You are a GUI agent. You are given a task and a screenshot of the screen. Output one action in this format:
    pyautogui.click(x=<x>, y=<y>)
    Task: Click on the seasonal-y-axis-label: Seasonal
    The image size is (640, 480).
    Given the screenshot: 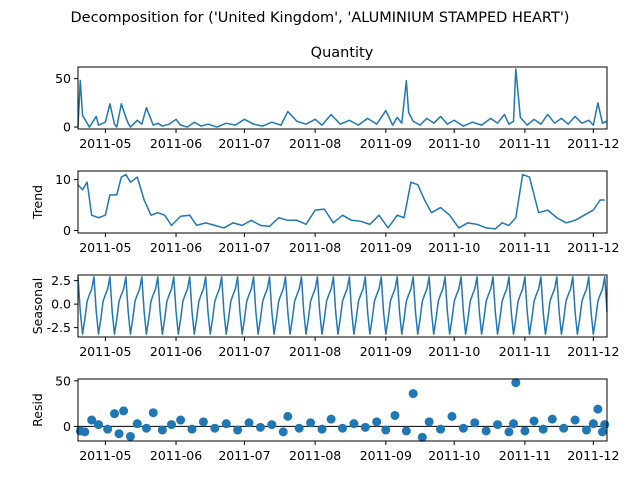 What is the action you would take?
    pyautogui.click(x=37, y=306)
    